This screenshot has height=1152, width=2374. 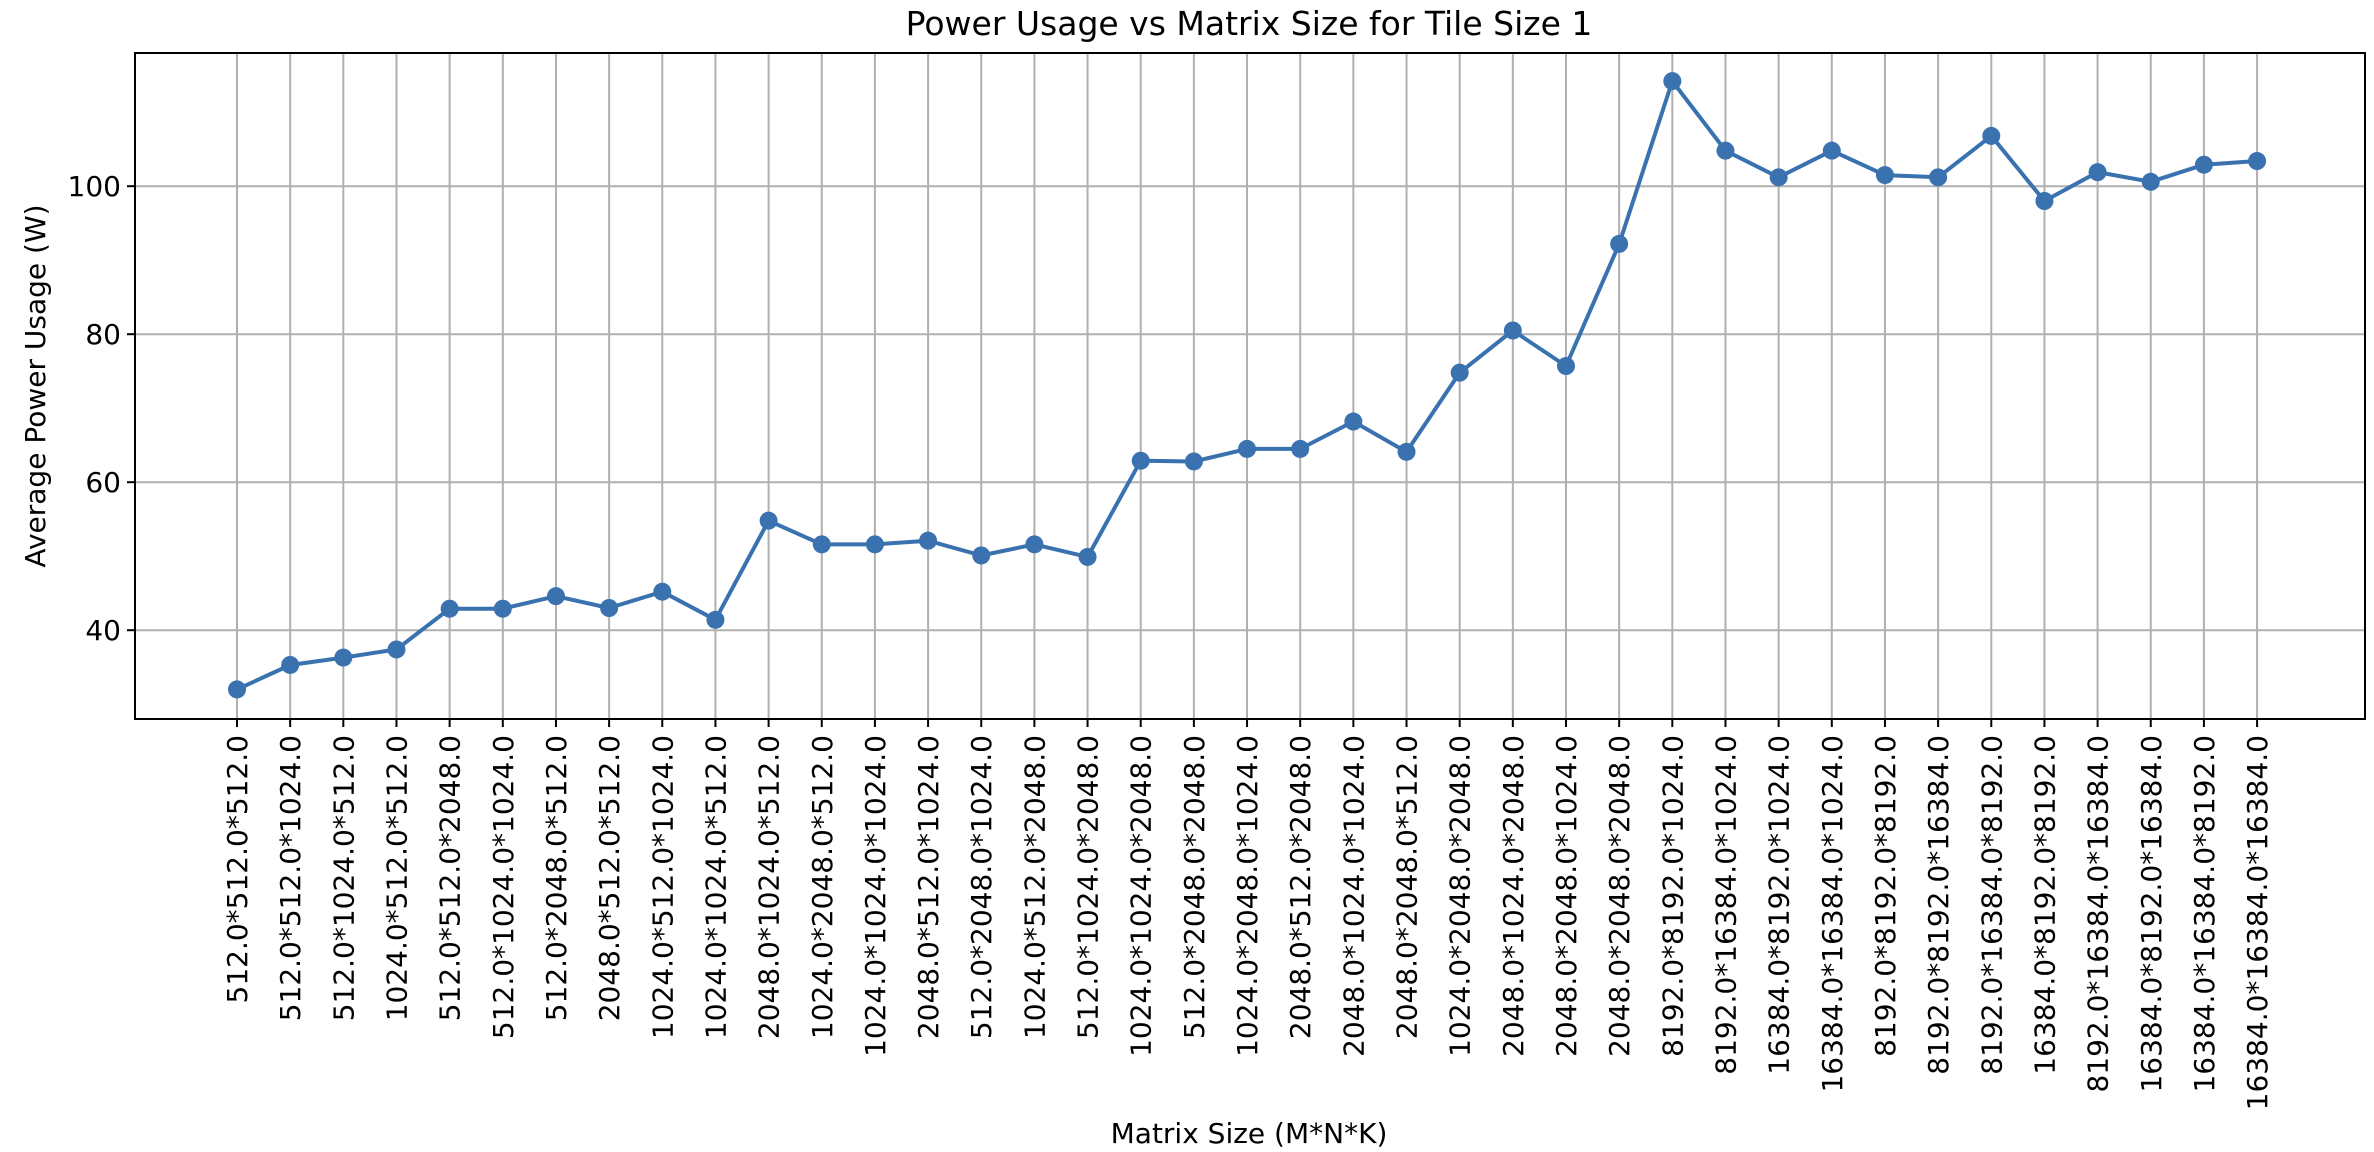 What do you see at coordinates (1672, 896) in the screenshot?
I see `x-tick-label: 8192.0*8192.0*1024.0` at bounding box center [1672, 896].